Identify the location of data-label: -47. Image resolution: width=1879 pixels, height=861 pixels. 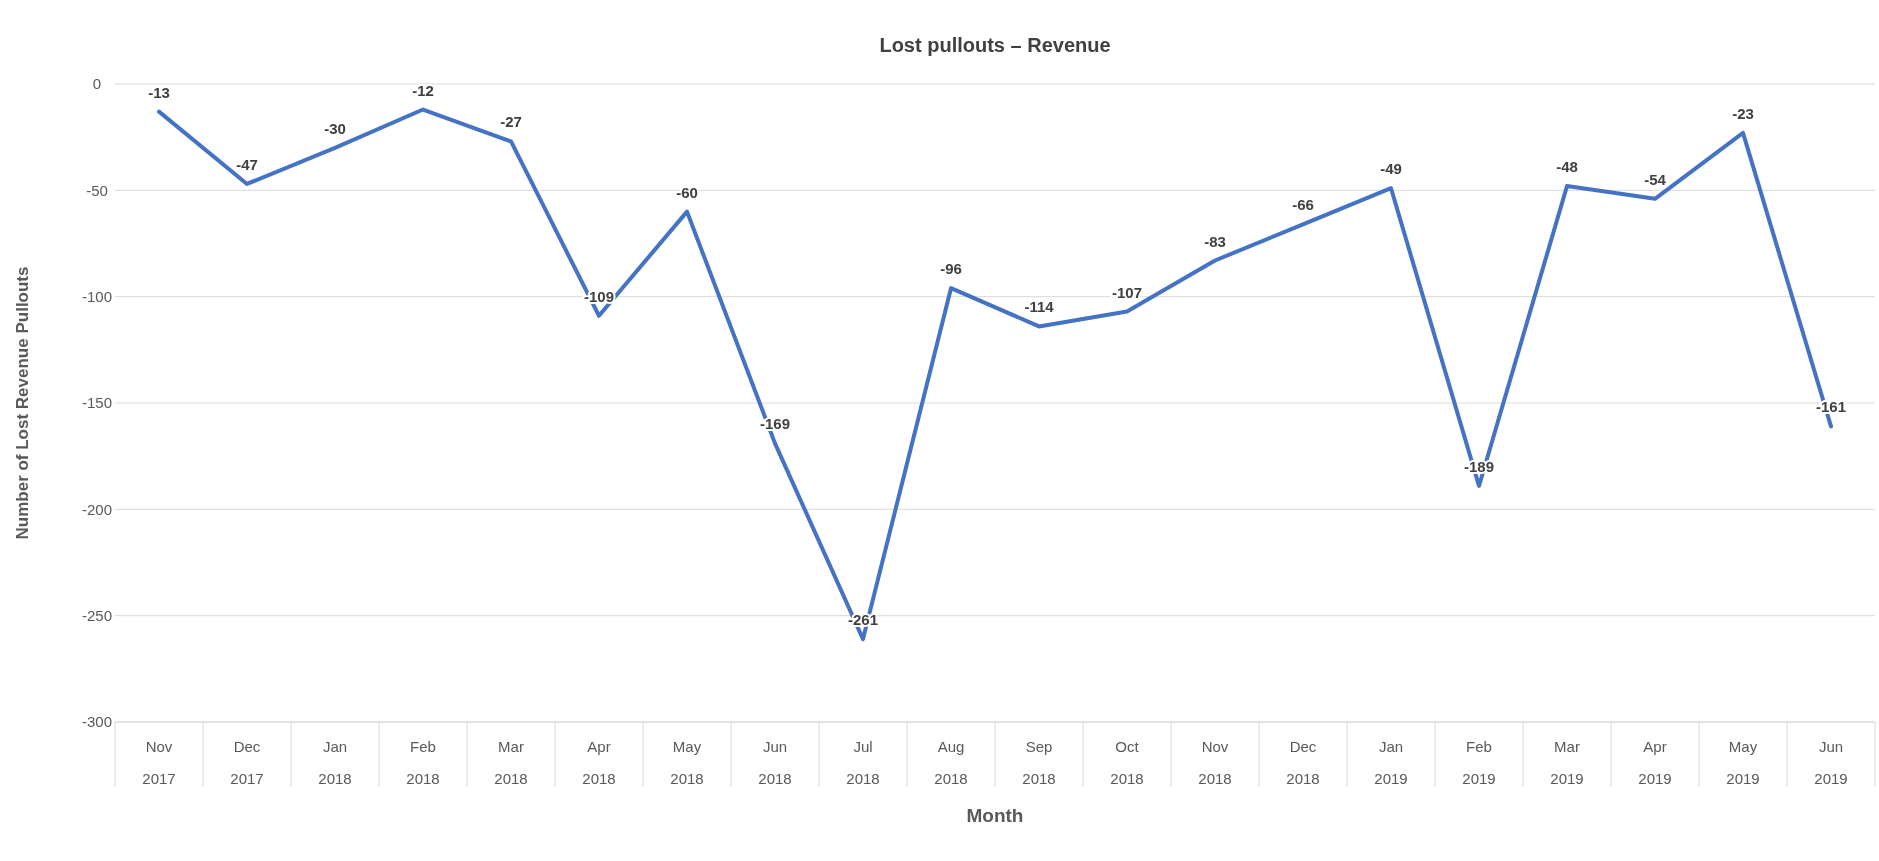
(247, 164).